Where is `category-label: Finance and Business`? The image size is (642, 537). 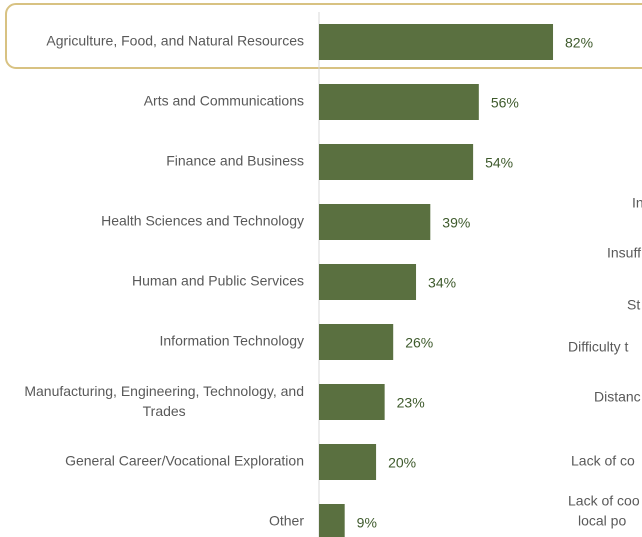 category-label: Finance and Business is located at coordinates (235, 161).